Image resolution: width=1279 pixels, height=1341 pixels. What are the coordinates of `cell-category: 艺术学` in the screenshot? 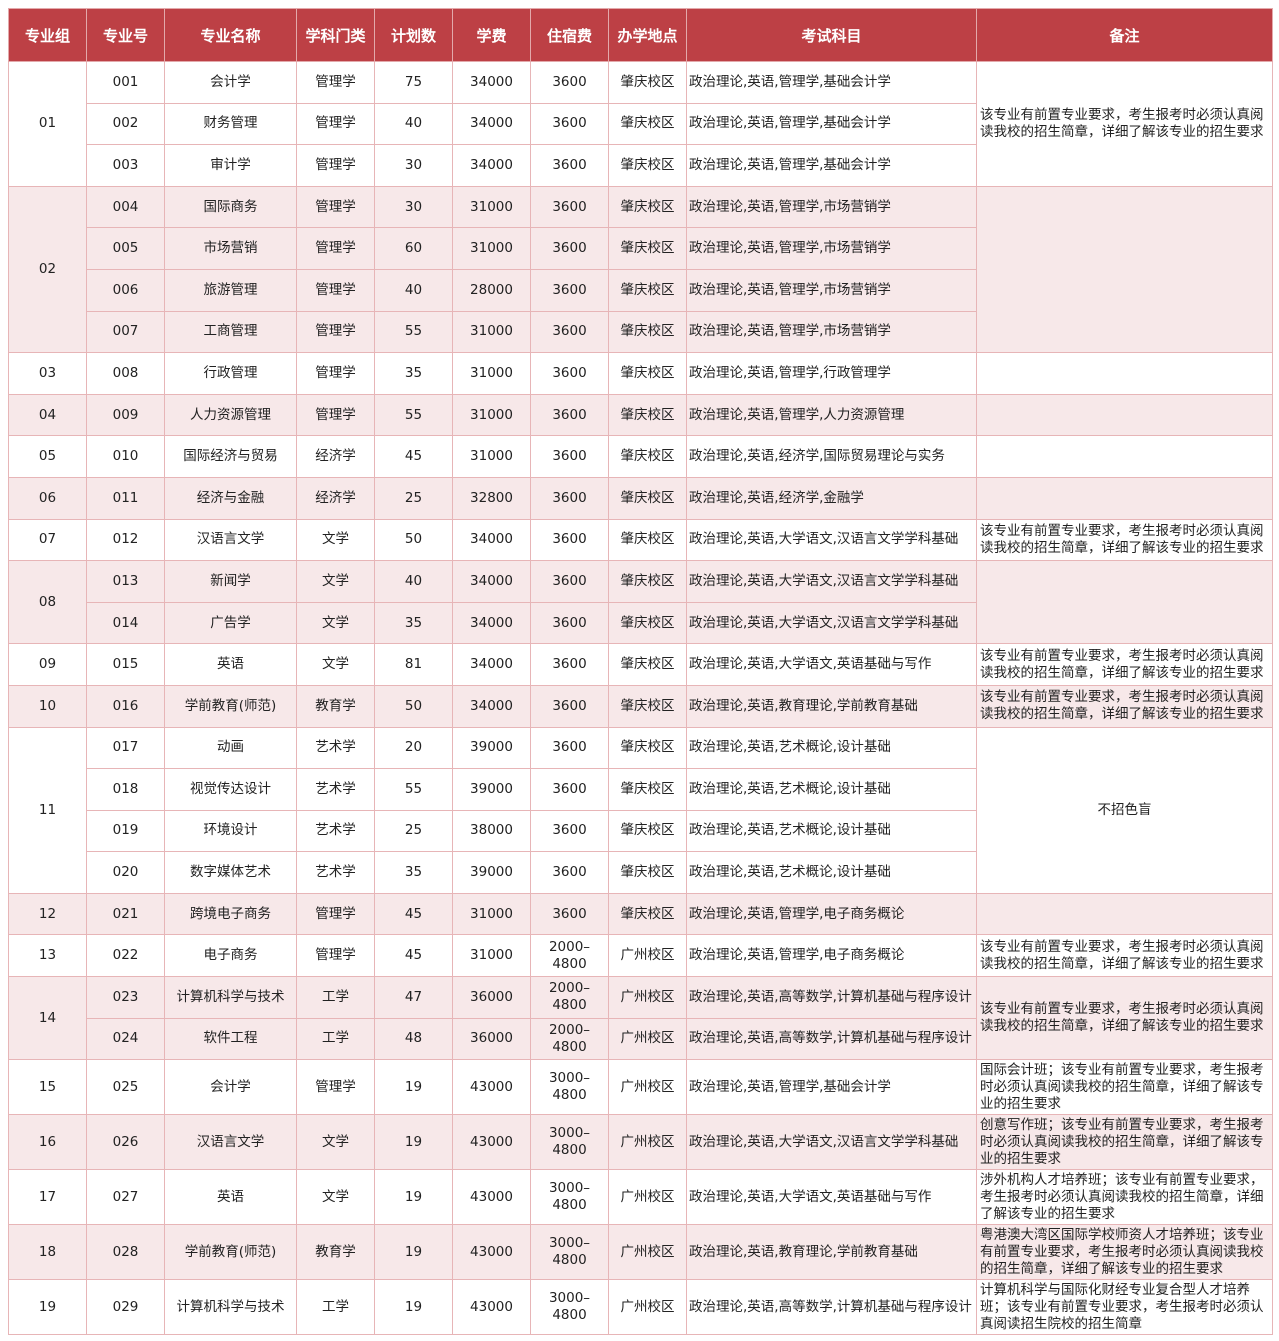 It's located at (335, 748).